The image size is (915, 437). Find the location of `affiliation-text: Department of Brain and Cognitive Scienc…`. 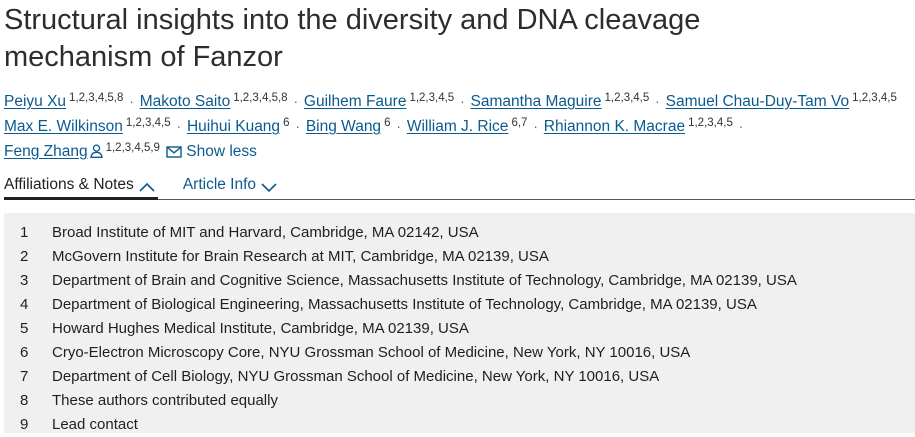

affiliation-text: Department of Brain and Cognitive Scienc… is located at coordinates (424, 280).